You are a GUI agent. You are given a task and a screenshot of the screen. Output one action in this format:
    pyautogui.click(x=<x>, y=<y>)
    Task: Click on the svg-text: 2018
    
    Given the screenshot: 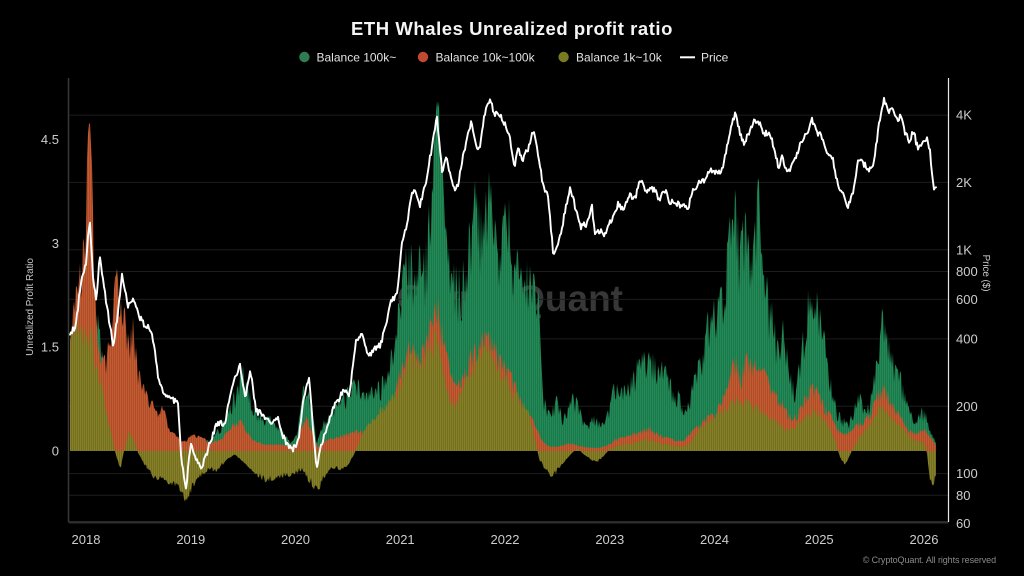 What is the action you would take?
    pyautogui.click(x=86, y=539)
    